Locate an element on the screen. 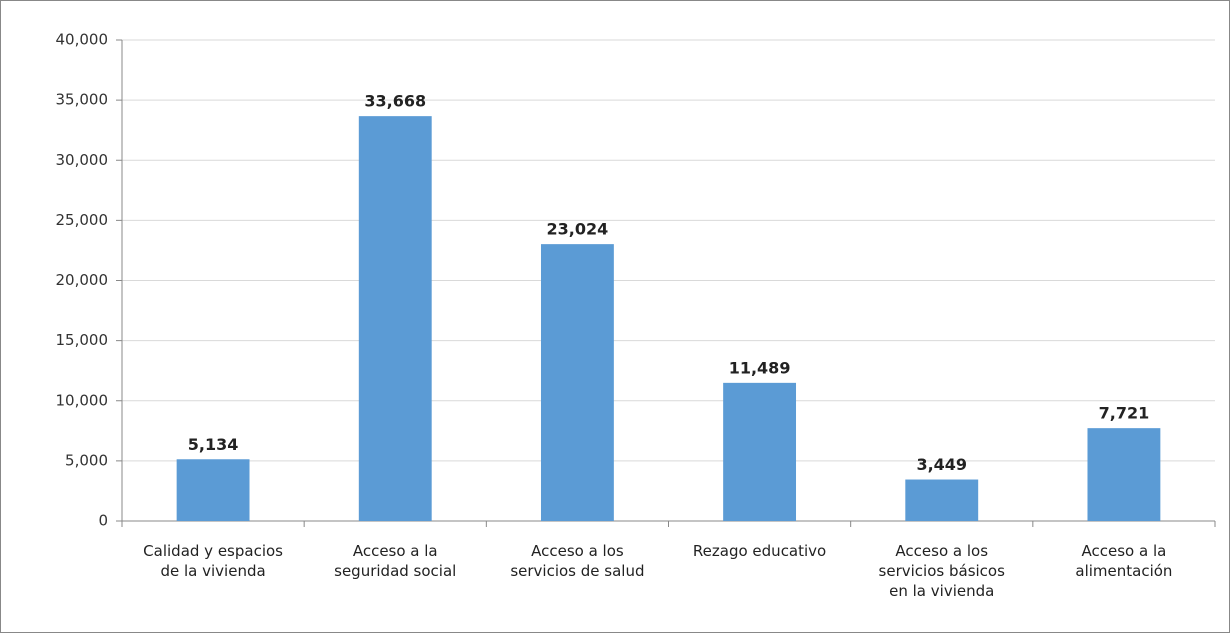  data-label: 23,024 is located at coordinates (578, 229).